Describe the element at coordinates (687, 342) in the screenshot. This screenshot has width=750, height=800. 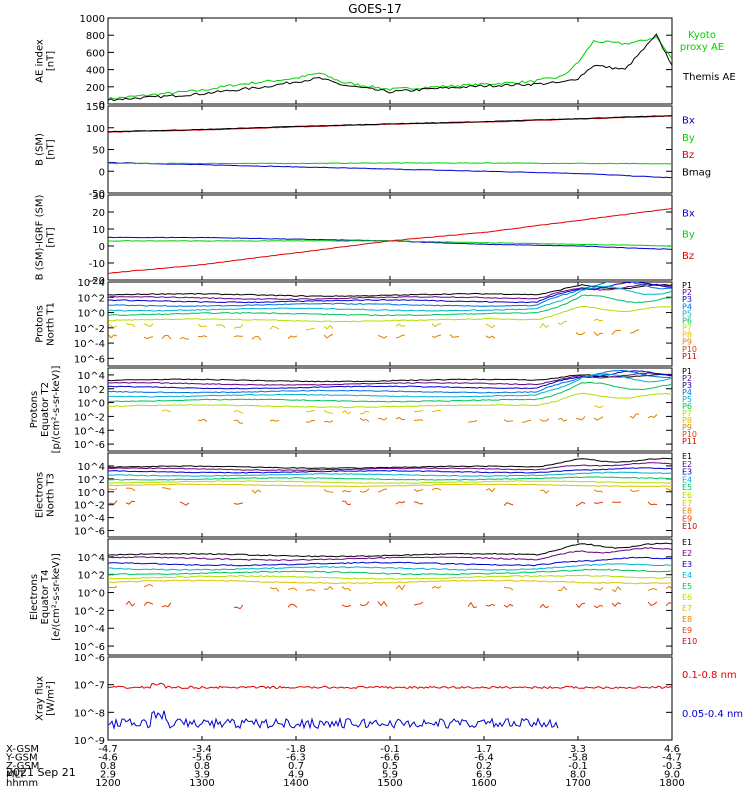
I see `legend-entry: P9` at that location.